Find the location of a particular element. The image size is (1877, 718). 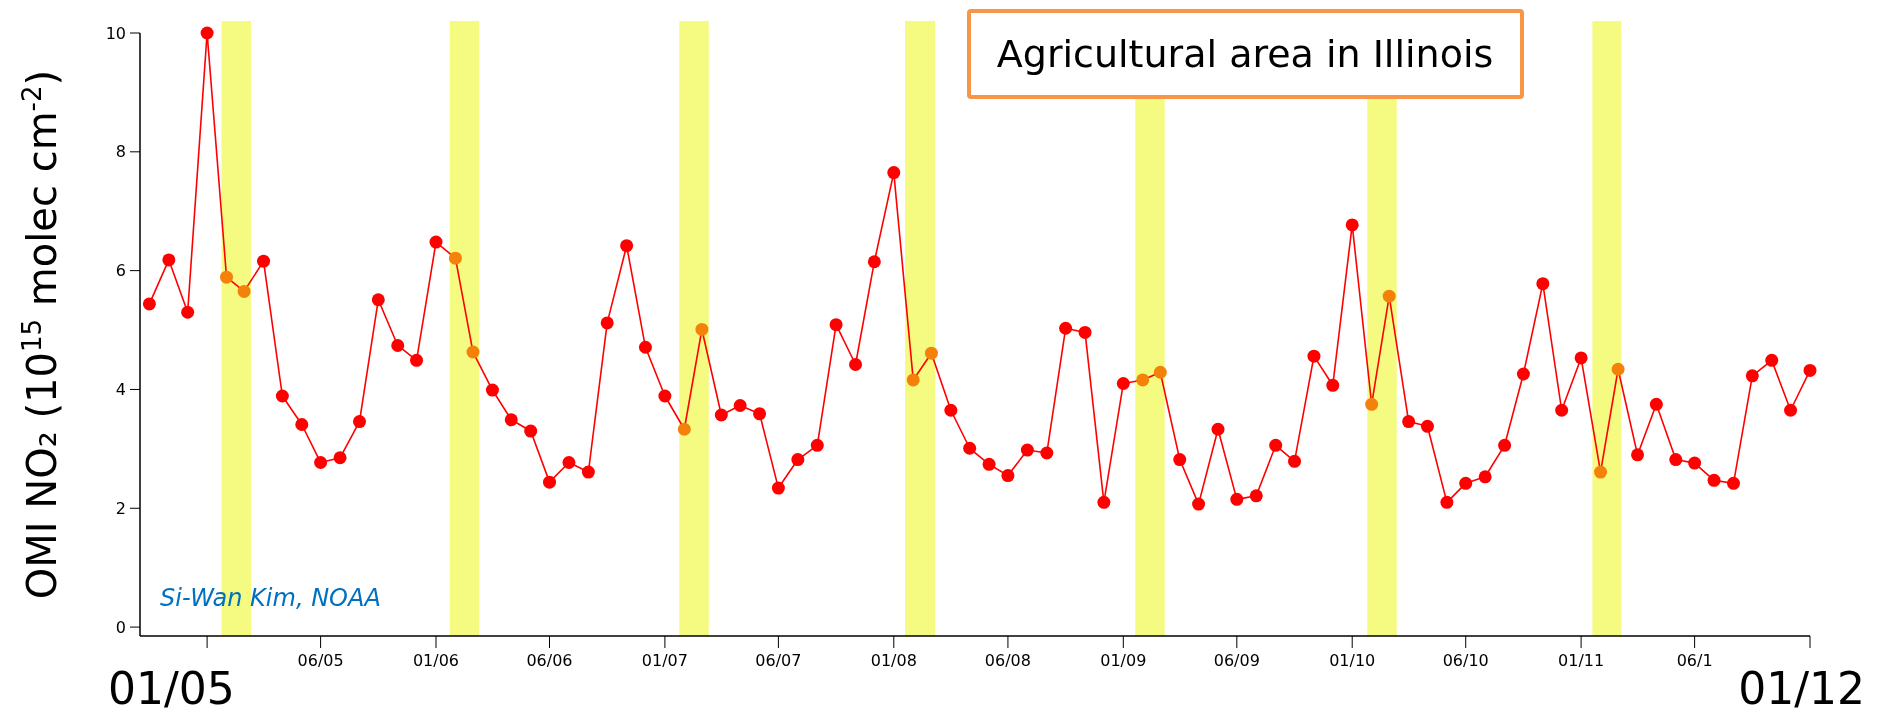

x-tick-label: 01/10 is located at coordinates (1352, 660).